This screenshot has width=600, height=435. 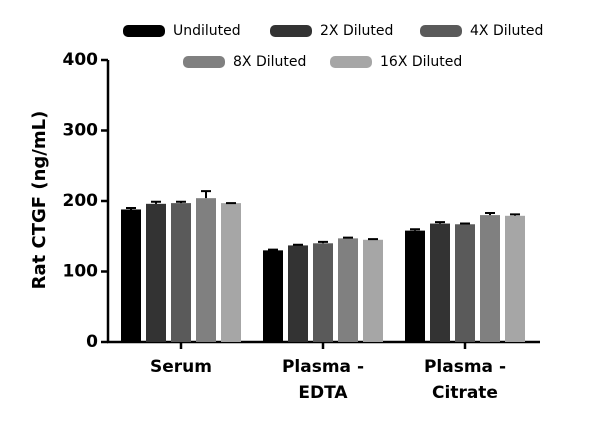 I want to click on x-tick-label: EDTA, so click(x=323, y=393).